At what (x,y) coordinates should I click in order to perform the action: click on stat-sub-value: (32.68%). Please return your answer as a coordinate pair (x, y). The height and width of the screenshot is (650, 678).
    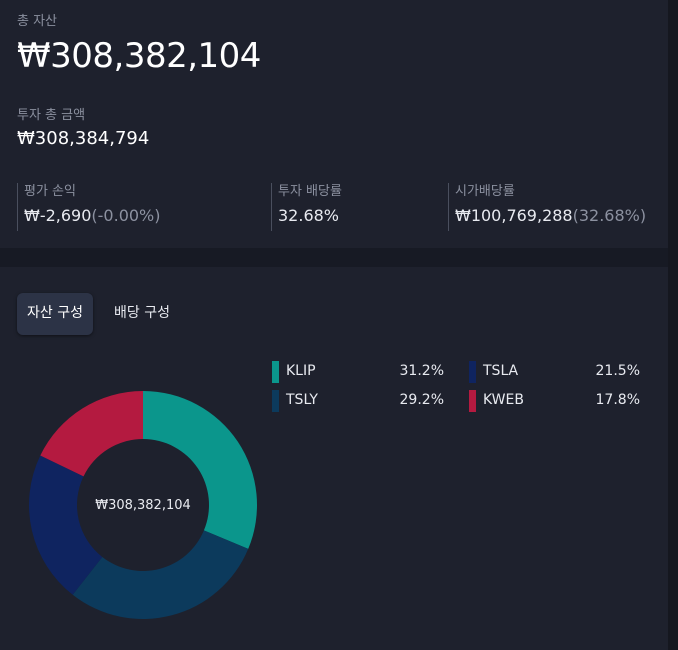
    Looking at the image, I should click on (609, 215).